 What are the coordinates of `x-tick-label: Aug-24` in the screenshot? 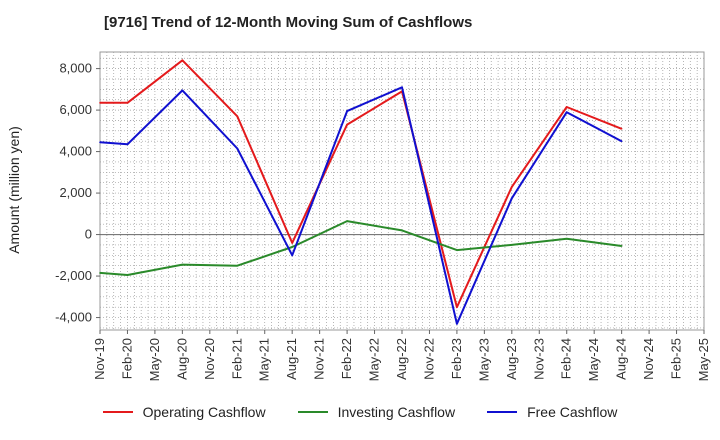 It's located at (621, 359).